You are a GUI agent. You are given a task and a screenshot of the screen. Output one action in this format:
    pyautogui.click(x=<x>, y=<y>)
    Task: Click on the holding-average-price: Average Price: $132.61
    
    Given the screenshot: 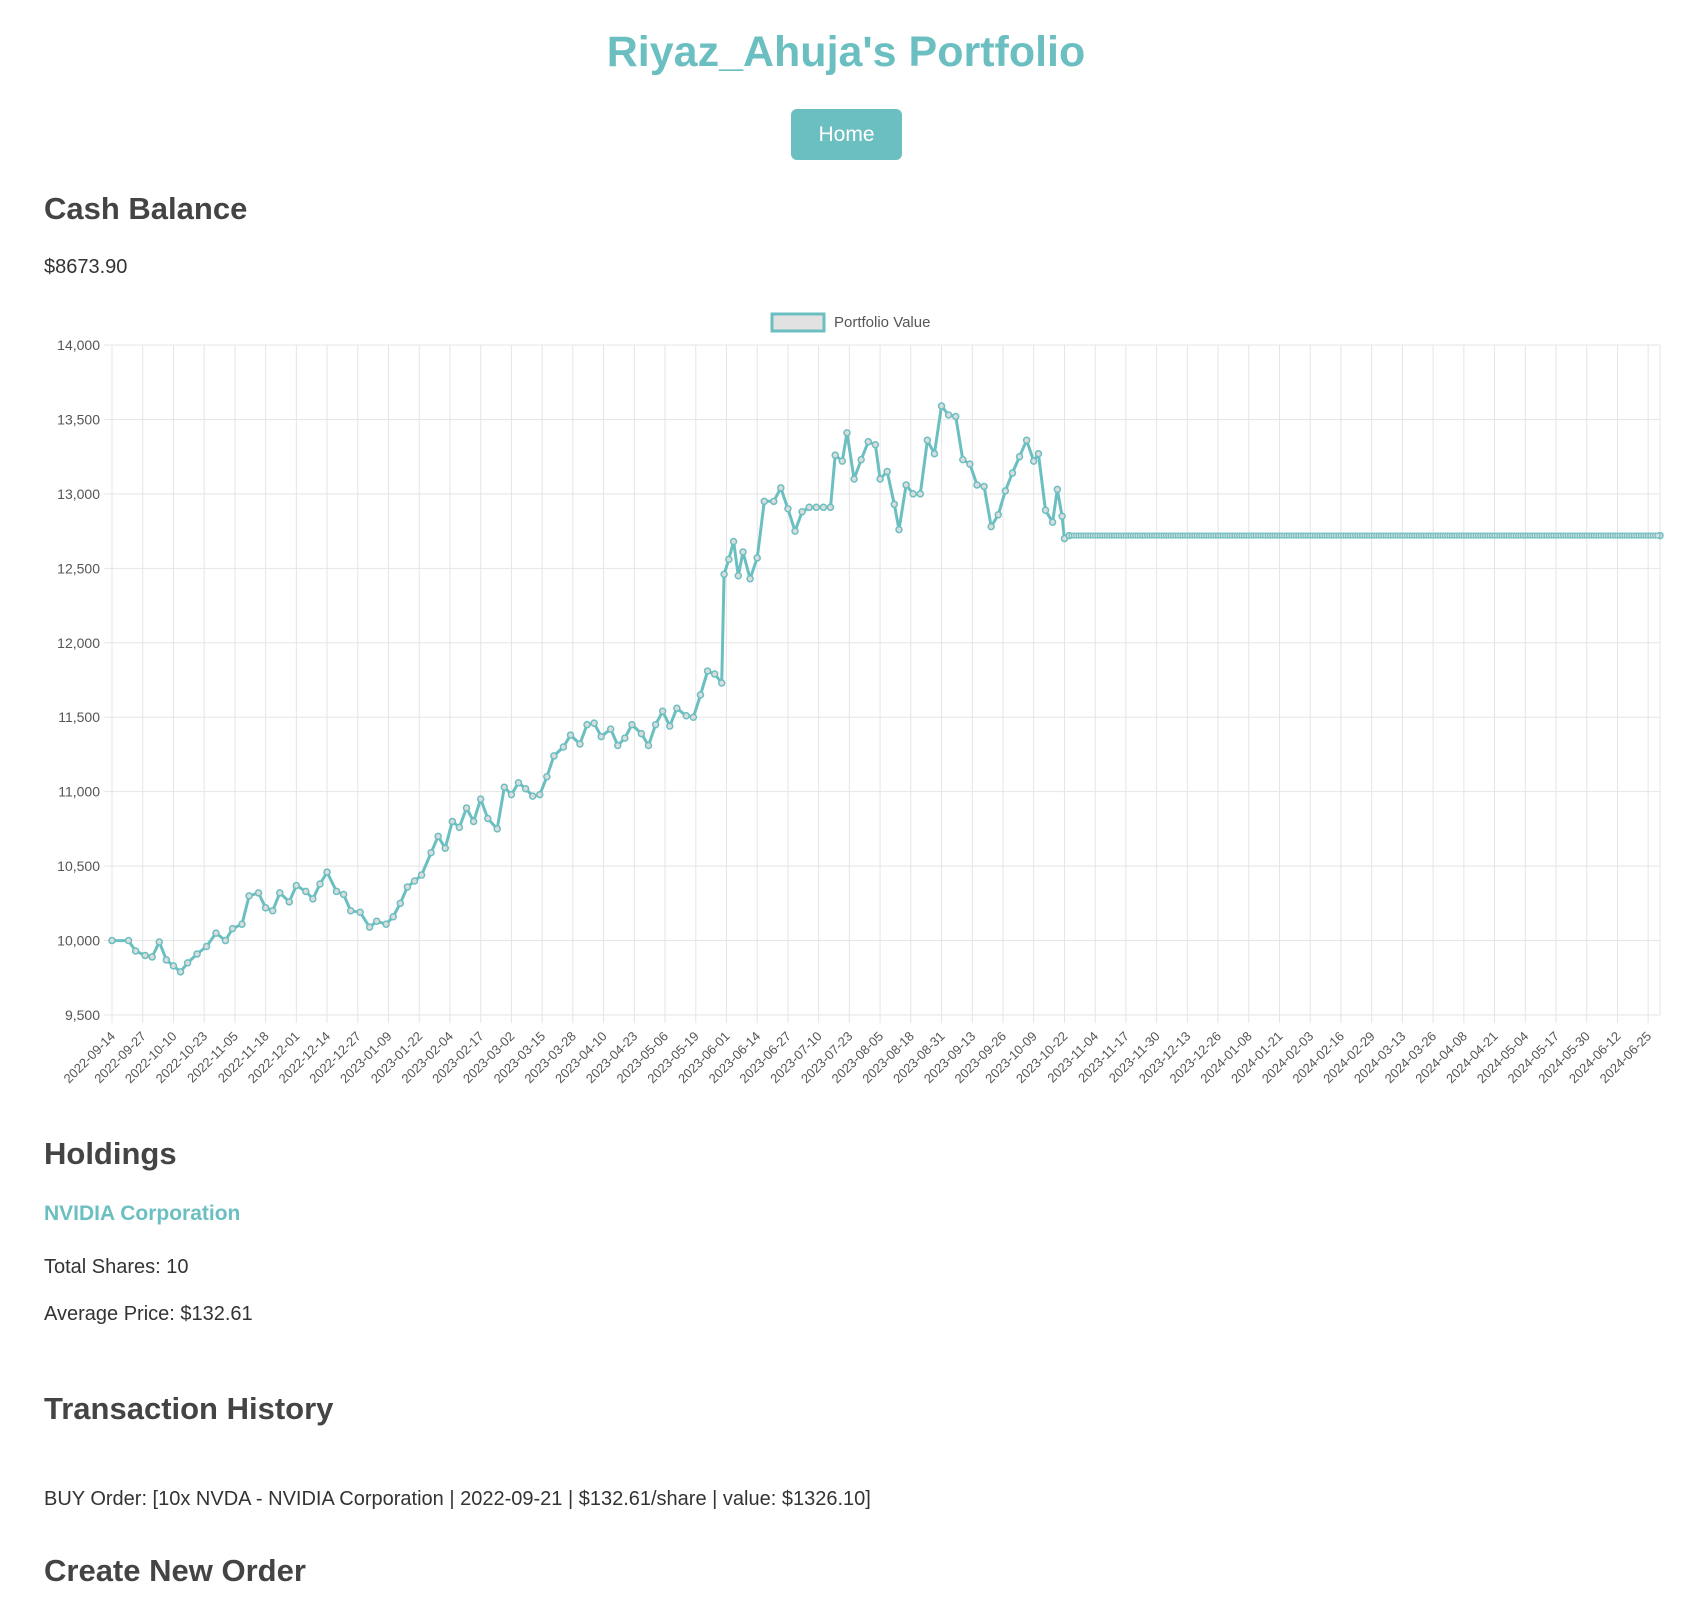 What is the action you would take?
    pyautogui.click(x=148, y=1314)
    